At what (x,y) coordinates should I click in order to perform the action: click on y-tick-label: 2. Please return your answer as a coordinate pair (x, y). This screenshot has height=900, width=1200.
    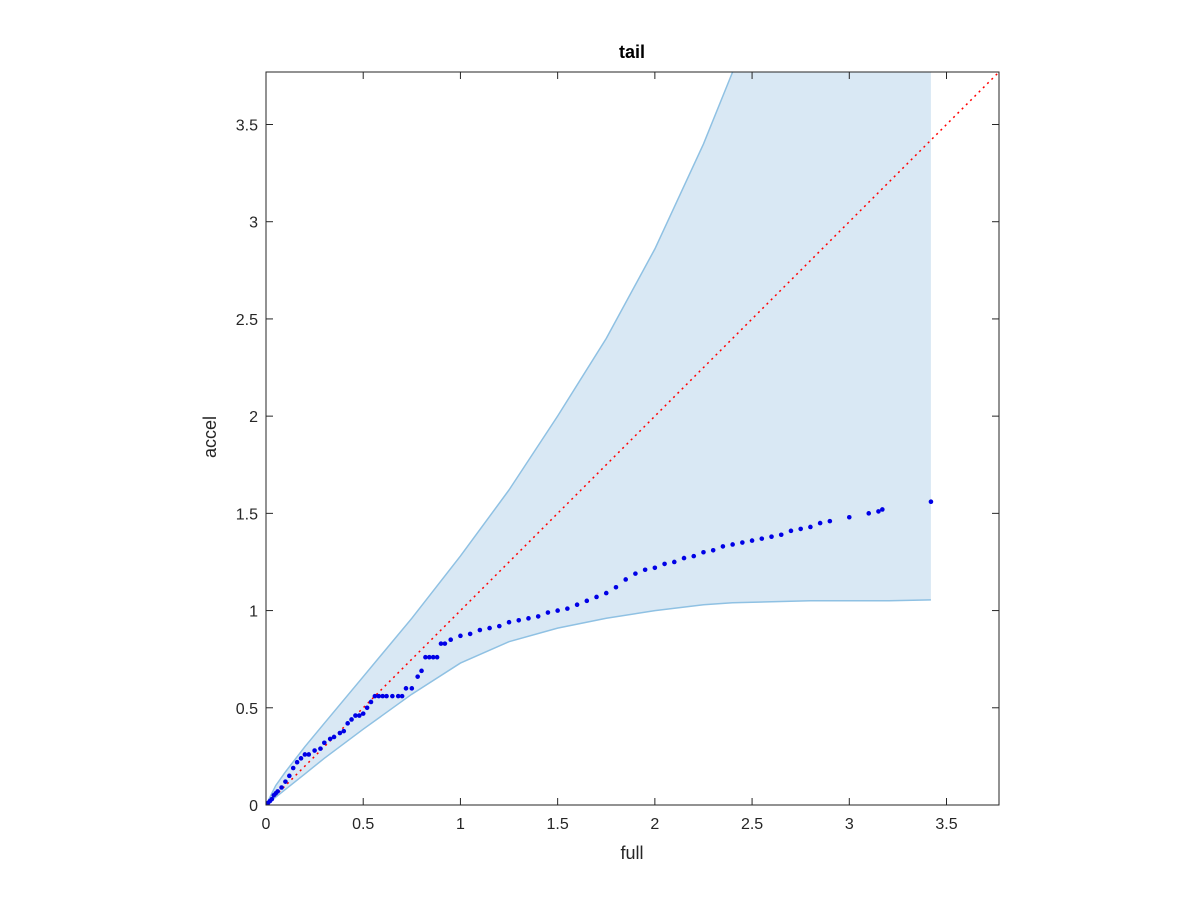
    Looking at the image, I should click on (253, 417).